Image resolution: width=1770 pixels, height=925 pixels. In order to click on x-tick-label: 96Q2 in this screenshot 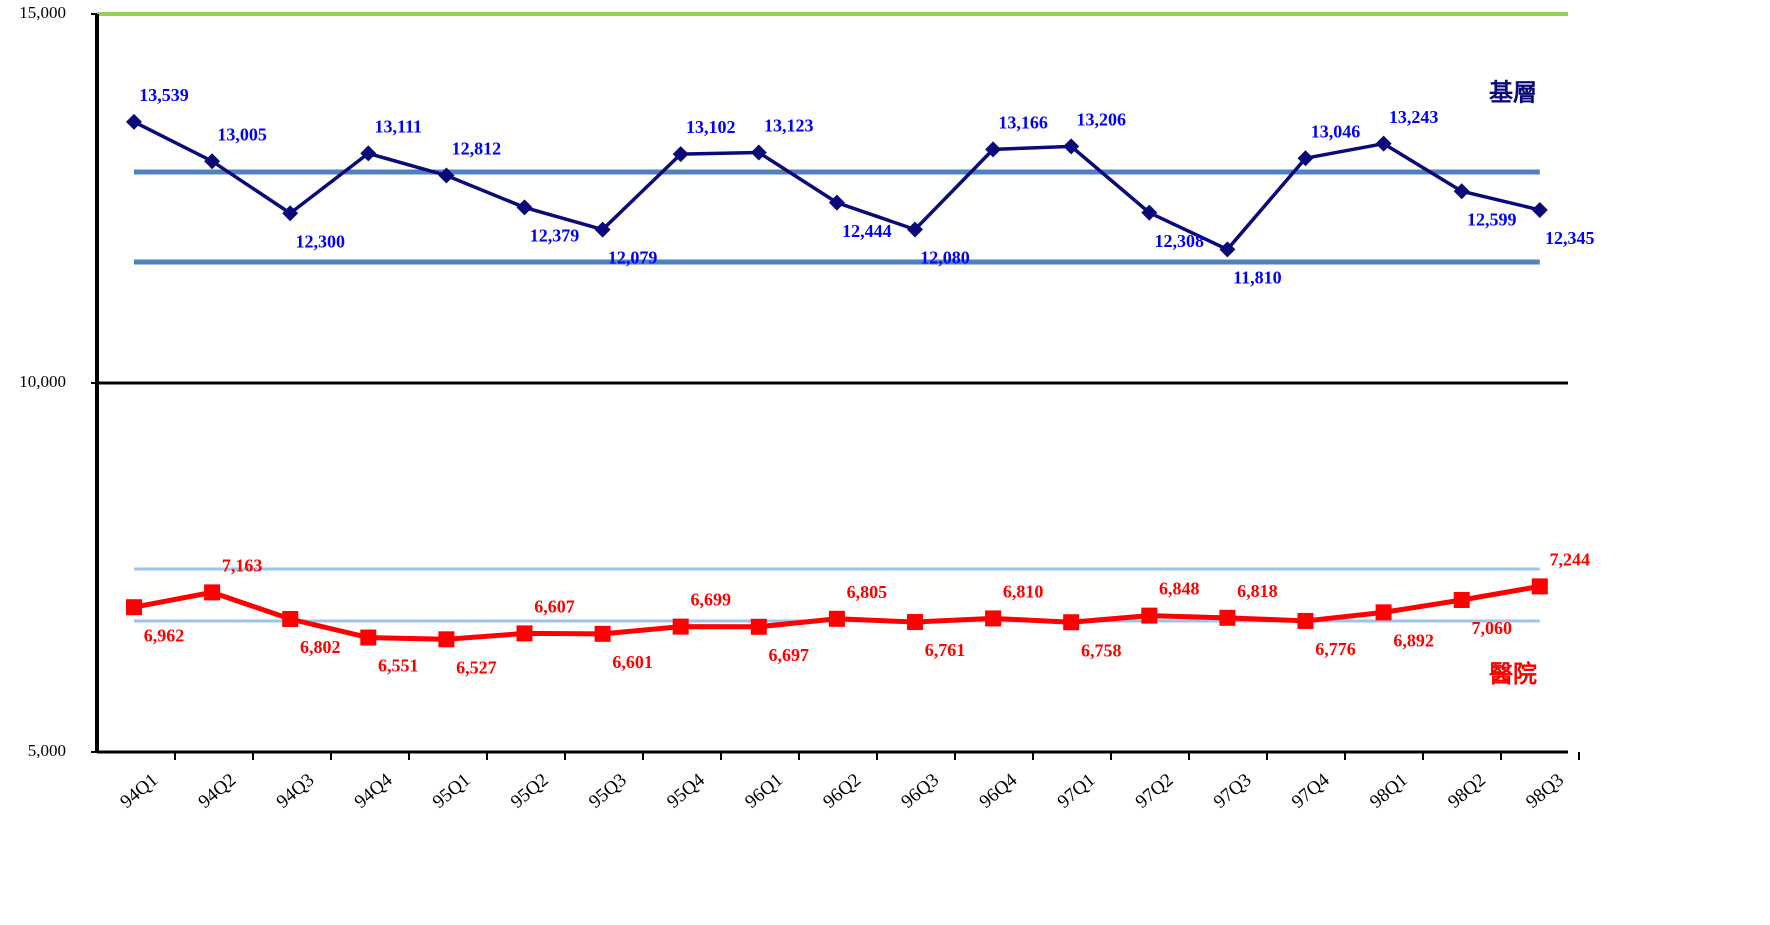, I will do `click(842, 791)`.